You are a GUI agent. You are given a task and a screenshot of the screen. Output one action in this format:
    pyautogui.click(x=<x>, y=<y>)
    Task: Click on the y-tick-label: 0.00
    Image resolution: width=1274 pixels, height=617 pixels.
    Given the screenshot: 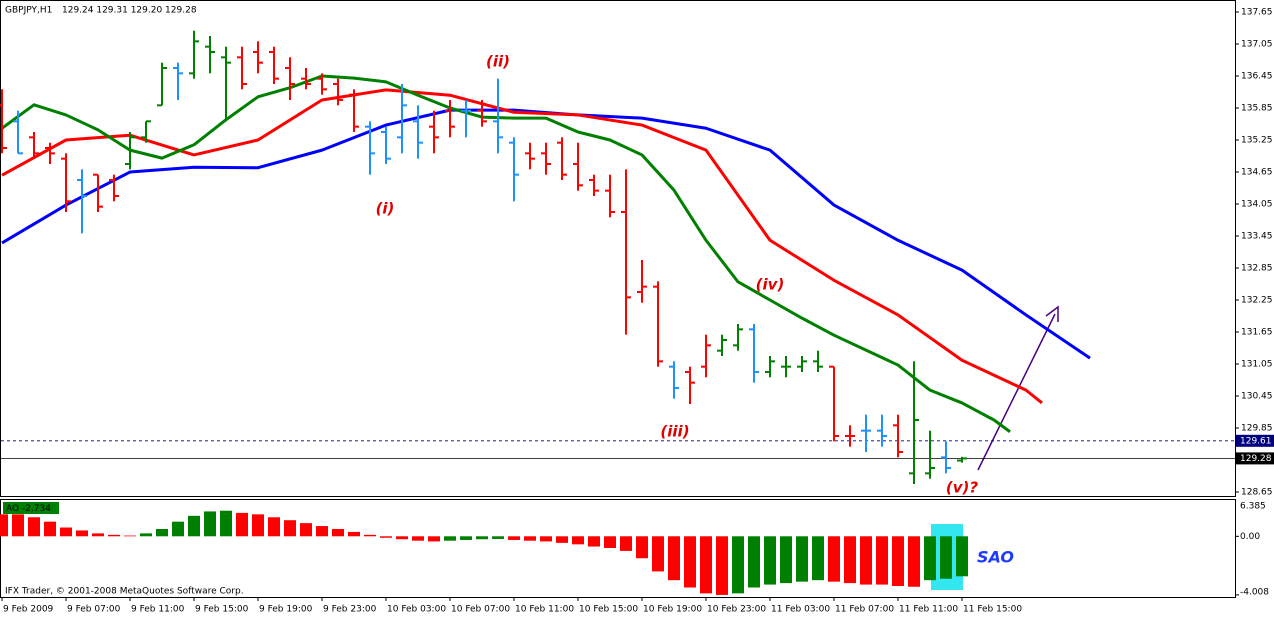 What is the action you would take?
    pyautogui.click(x=1250, y=537)
    